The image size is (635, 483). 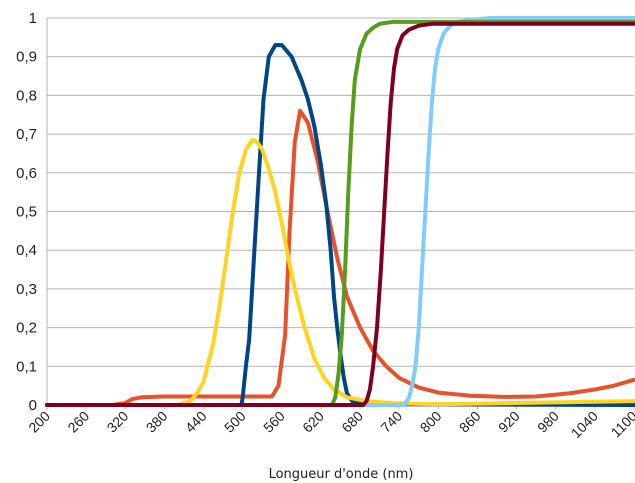 I want to click on y-tick-label: 1, so click(x=33, y=18).